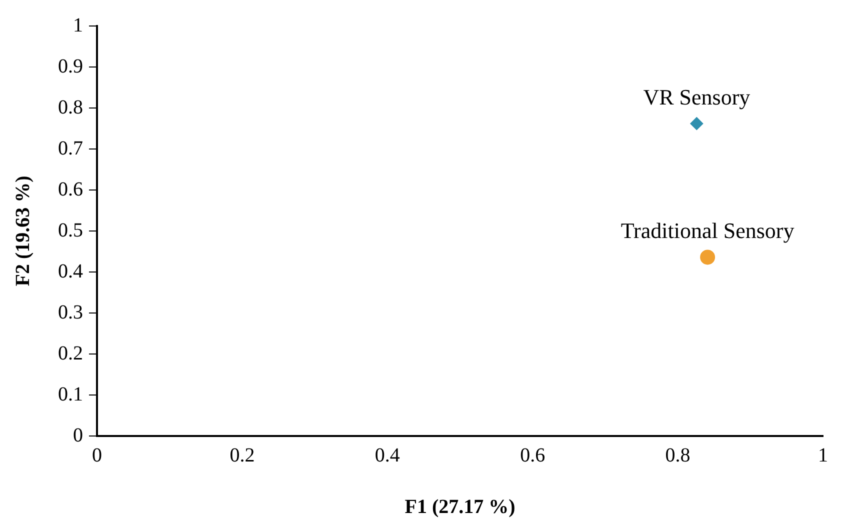 This screenshot has width=844, height=532. What do you see at coordinates (70, 353) in the screenshot?
I see `y-tick-label: 0.2` at bounding box center [70, 353].